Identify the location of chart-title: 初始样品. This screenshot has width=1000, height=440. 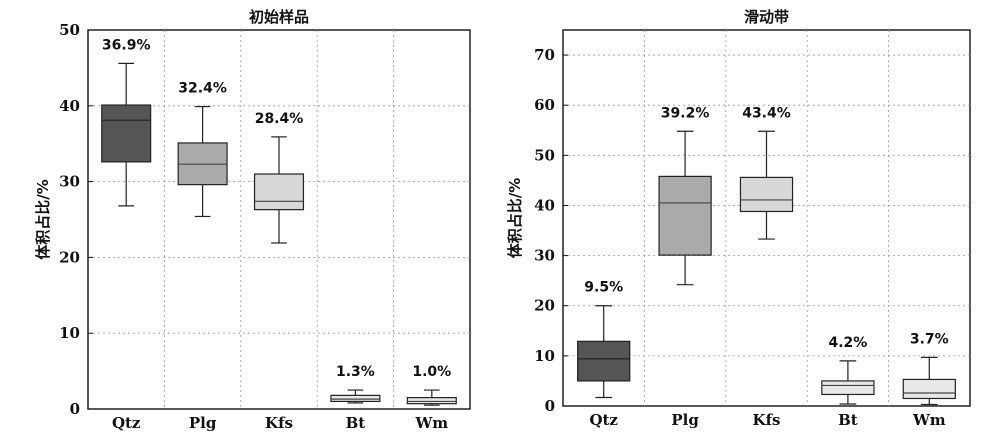
(279, 17).